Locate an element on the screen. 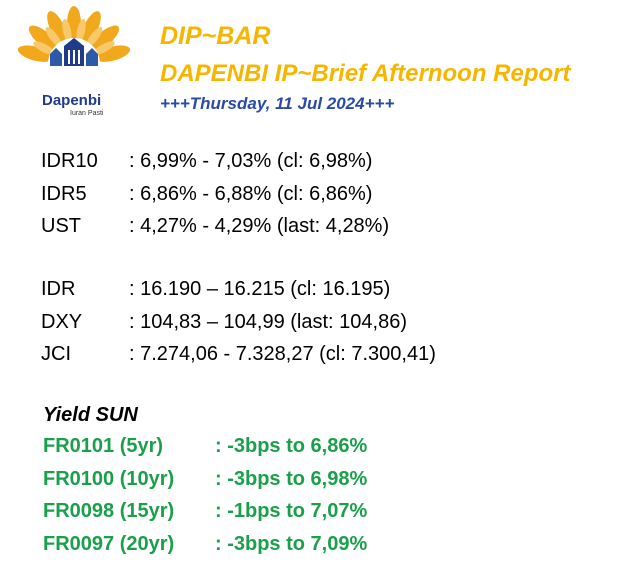 This screenshot has width=617, height=577. yield-label: IDR5 is located at coordinates (64, 193).